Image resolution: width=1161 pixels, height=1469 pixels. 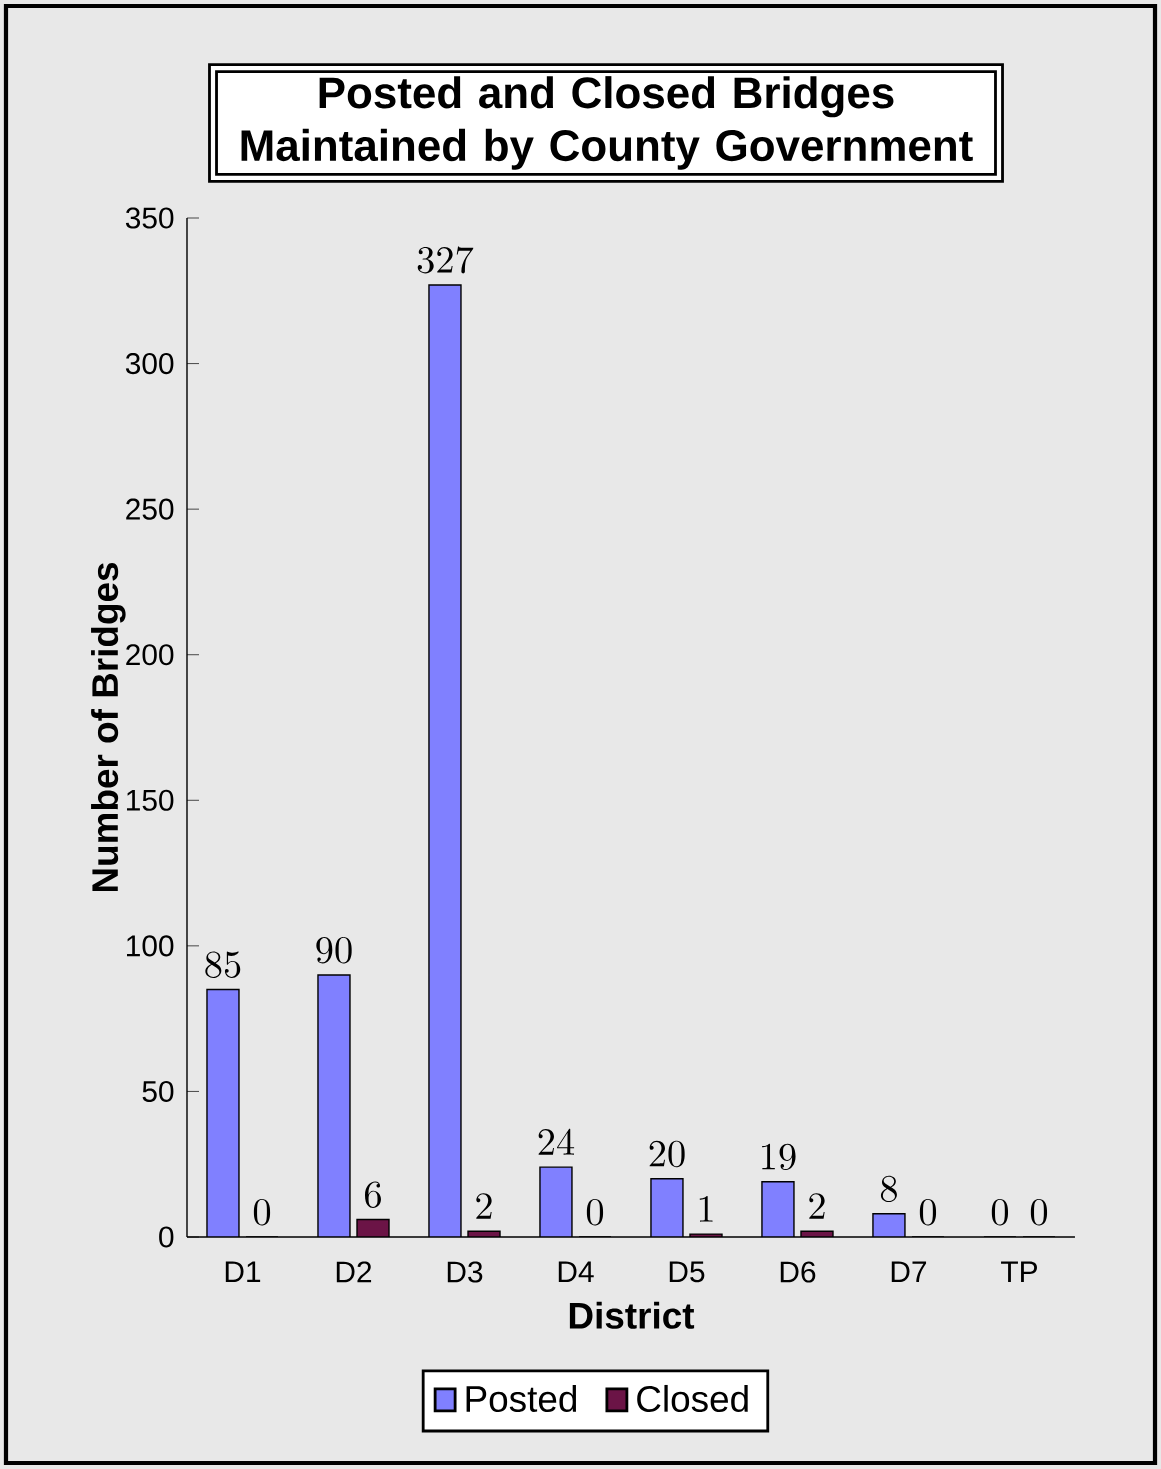 I want to click on y-tick-label: 350, so click(x=149, y=218).